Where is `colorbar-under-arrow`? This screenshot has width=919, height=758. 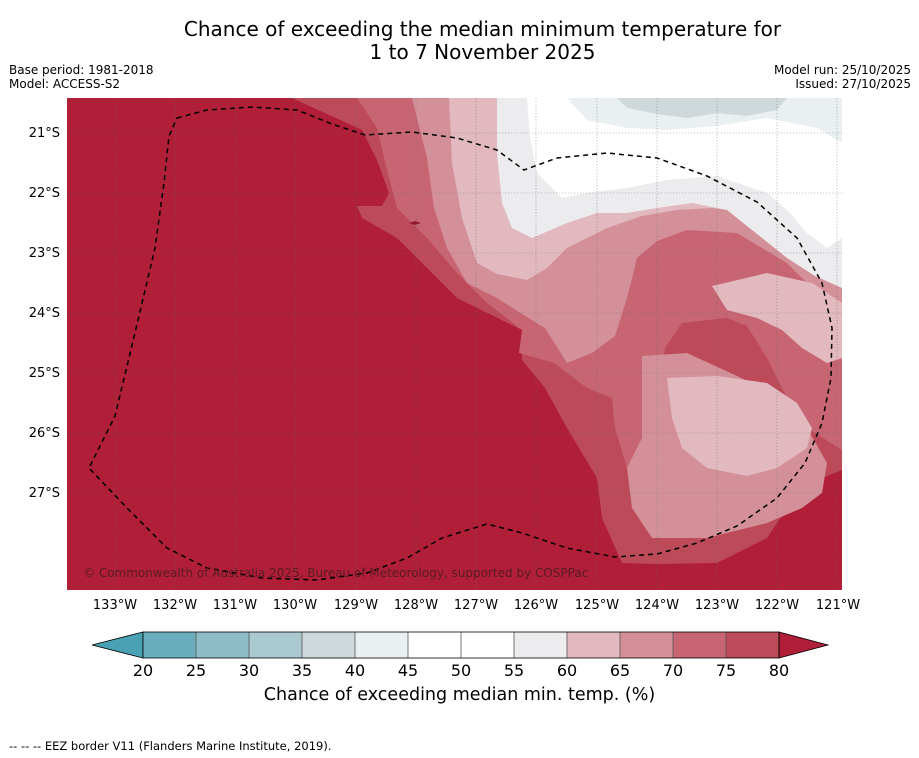
colorbar-under-arrow is located at coordinates (117, 645).